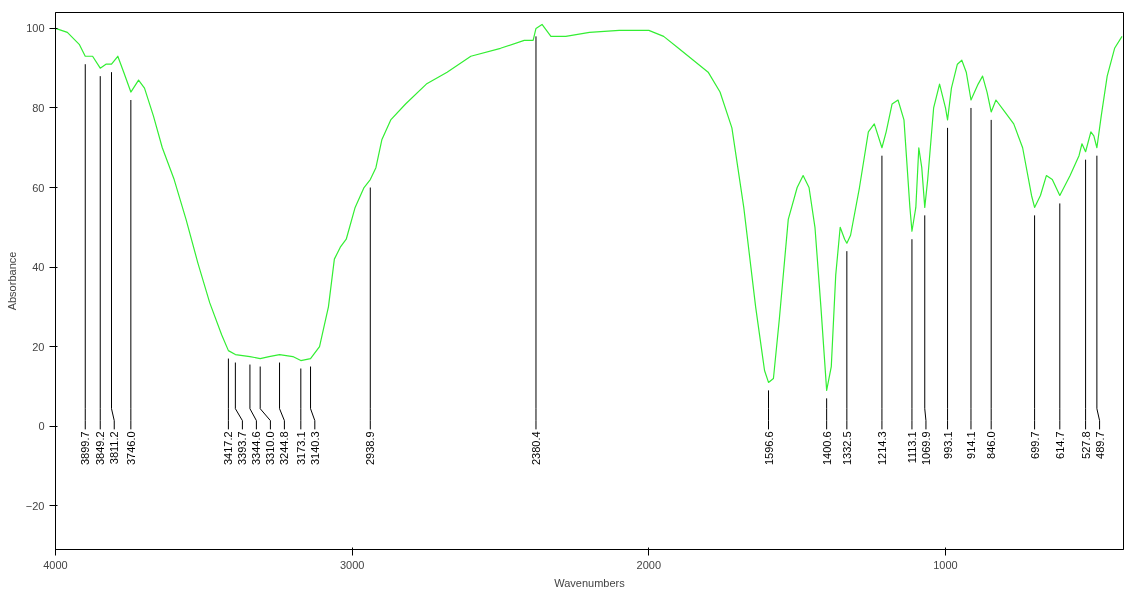 Image resolution: width=1125 pixels, height=604 pixels. I want to click on annotation: 2380.4, so click(535, 448).